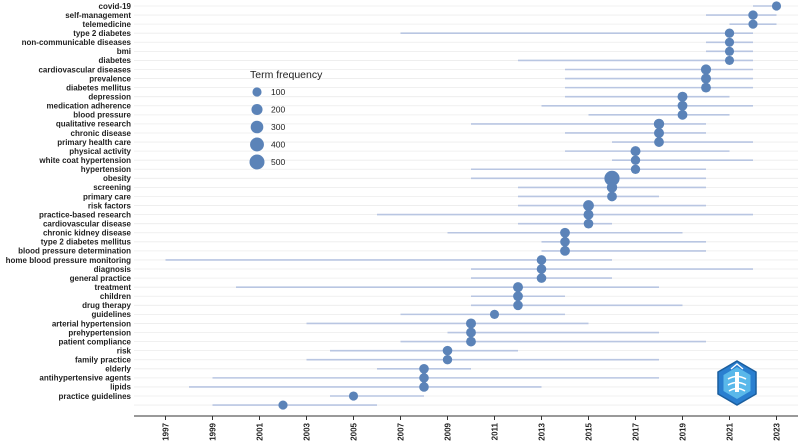 The image size is (800, 442). I want to click on term-label: type 2 diabetes mellitus, so click(86, 242).